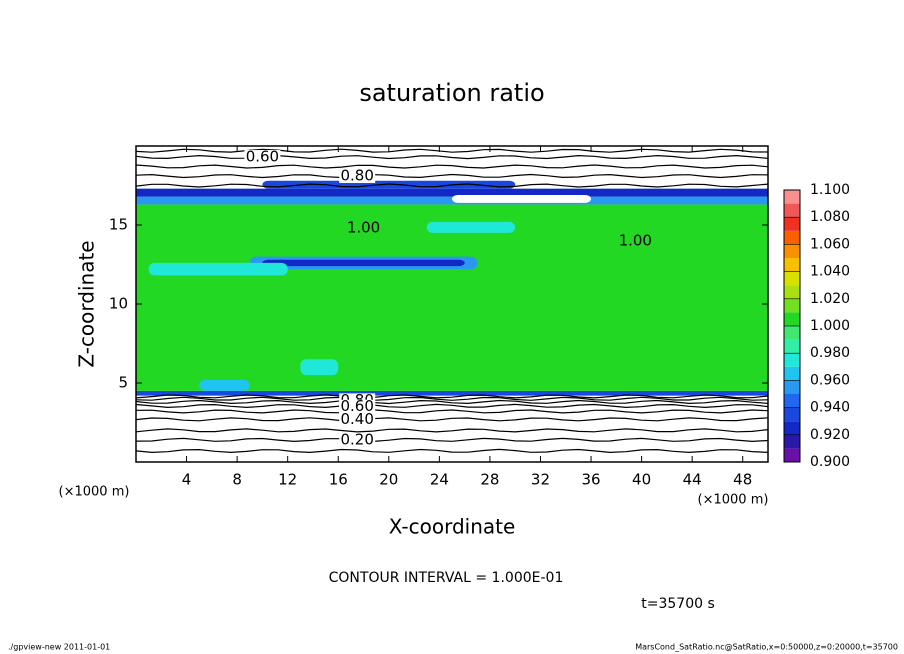 Image resolution: width=904 pixels, height=654 pixels. I want to click on x-tick-label: 24, so click(439, 480).